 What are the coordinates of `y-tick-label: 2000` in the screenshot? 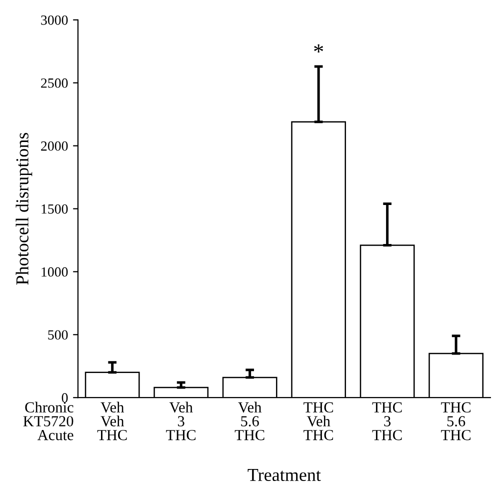 It's located at (54, 146).